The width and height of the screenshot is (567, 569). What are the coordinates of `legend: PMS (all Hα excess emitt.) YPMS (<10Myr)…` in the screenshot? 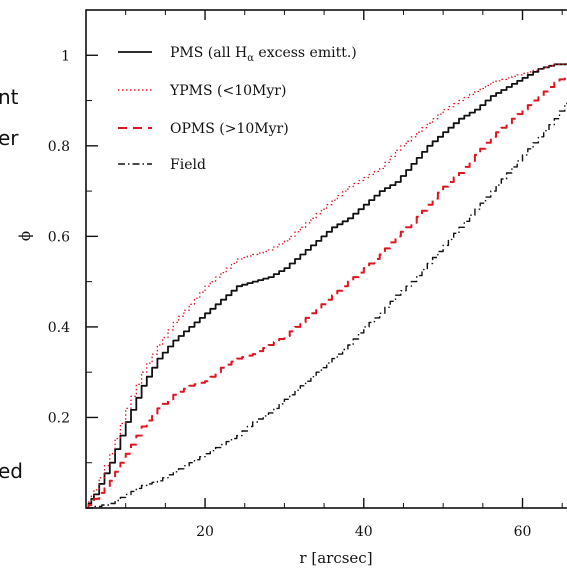 It's located at (237, 109).